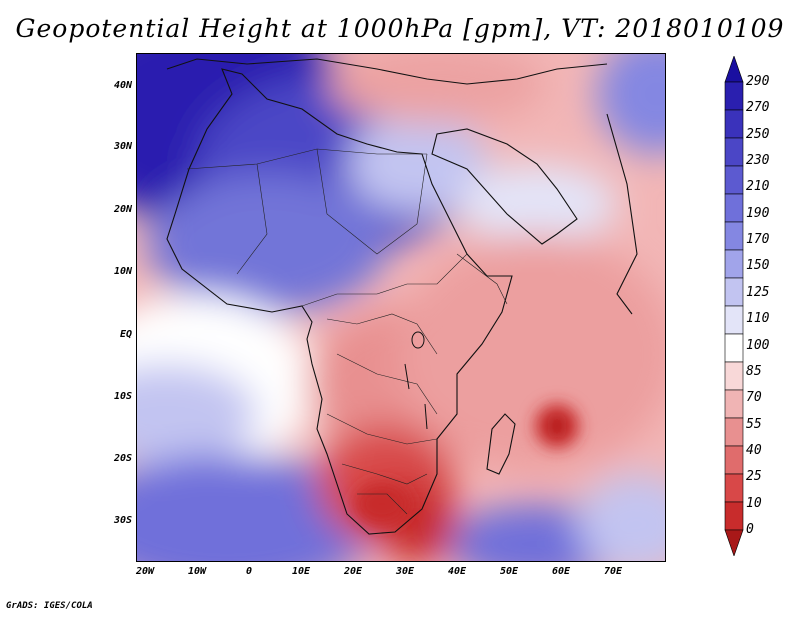  What do you see at coordinates (122, 271) in the screenshot?
I see `lat-label-10n: 10N` at bounding box center [122, 271].